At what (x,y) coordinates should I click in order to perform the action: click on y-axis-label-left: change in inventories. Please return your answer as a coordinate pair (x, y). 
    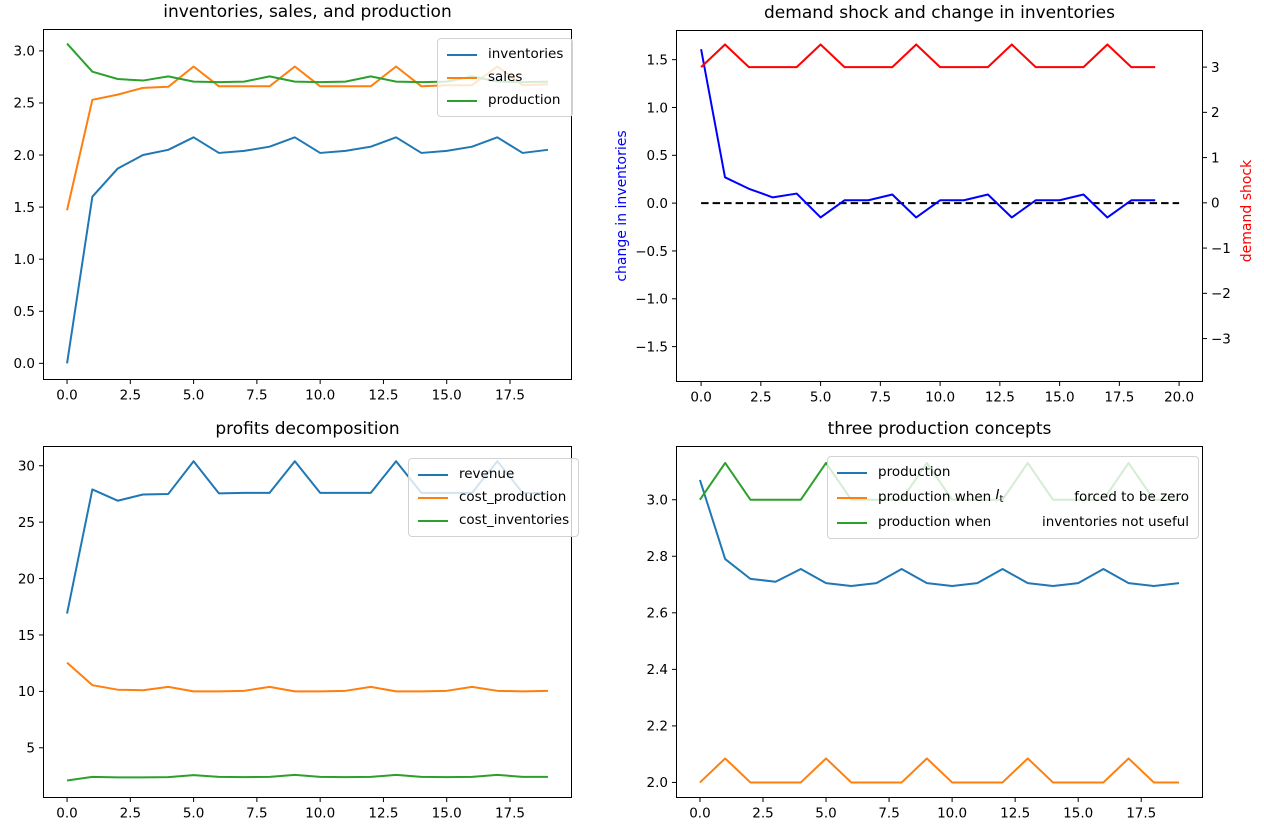
    Looking at the image, I should click on (622, 206).